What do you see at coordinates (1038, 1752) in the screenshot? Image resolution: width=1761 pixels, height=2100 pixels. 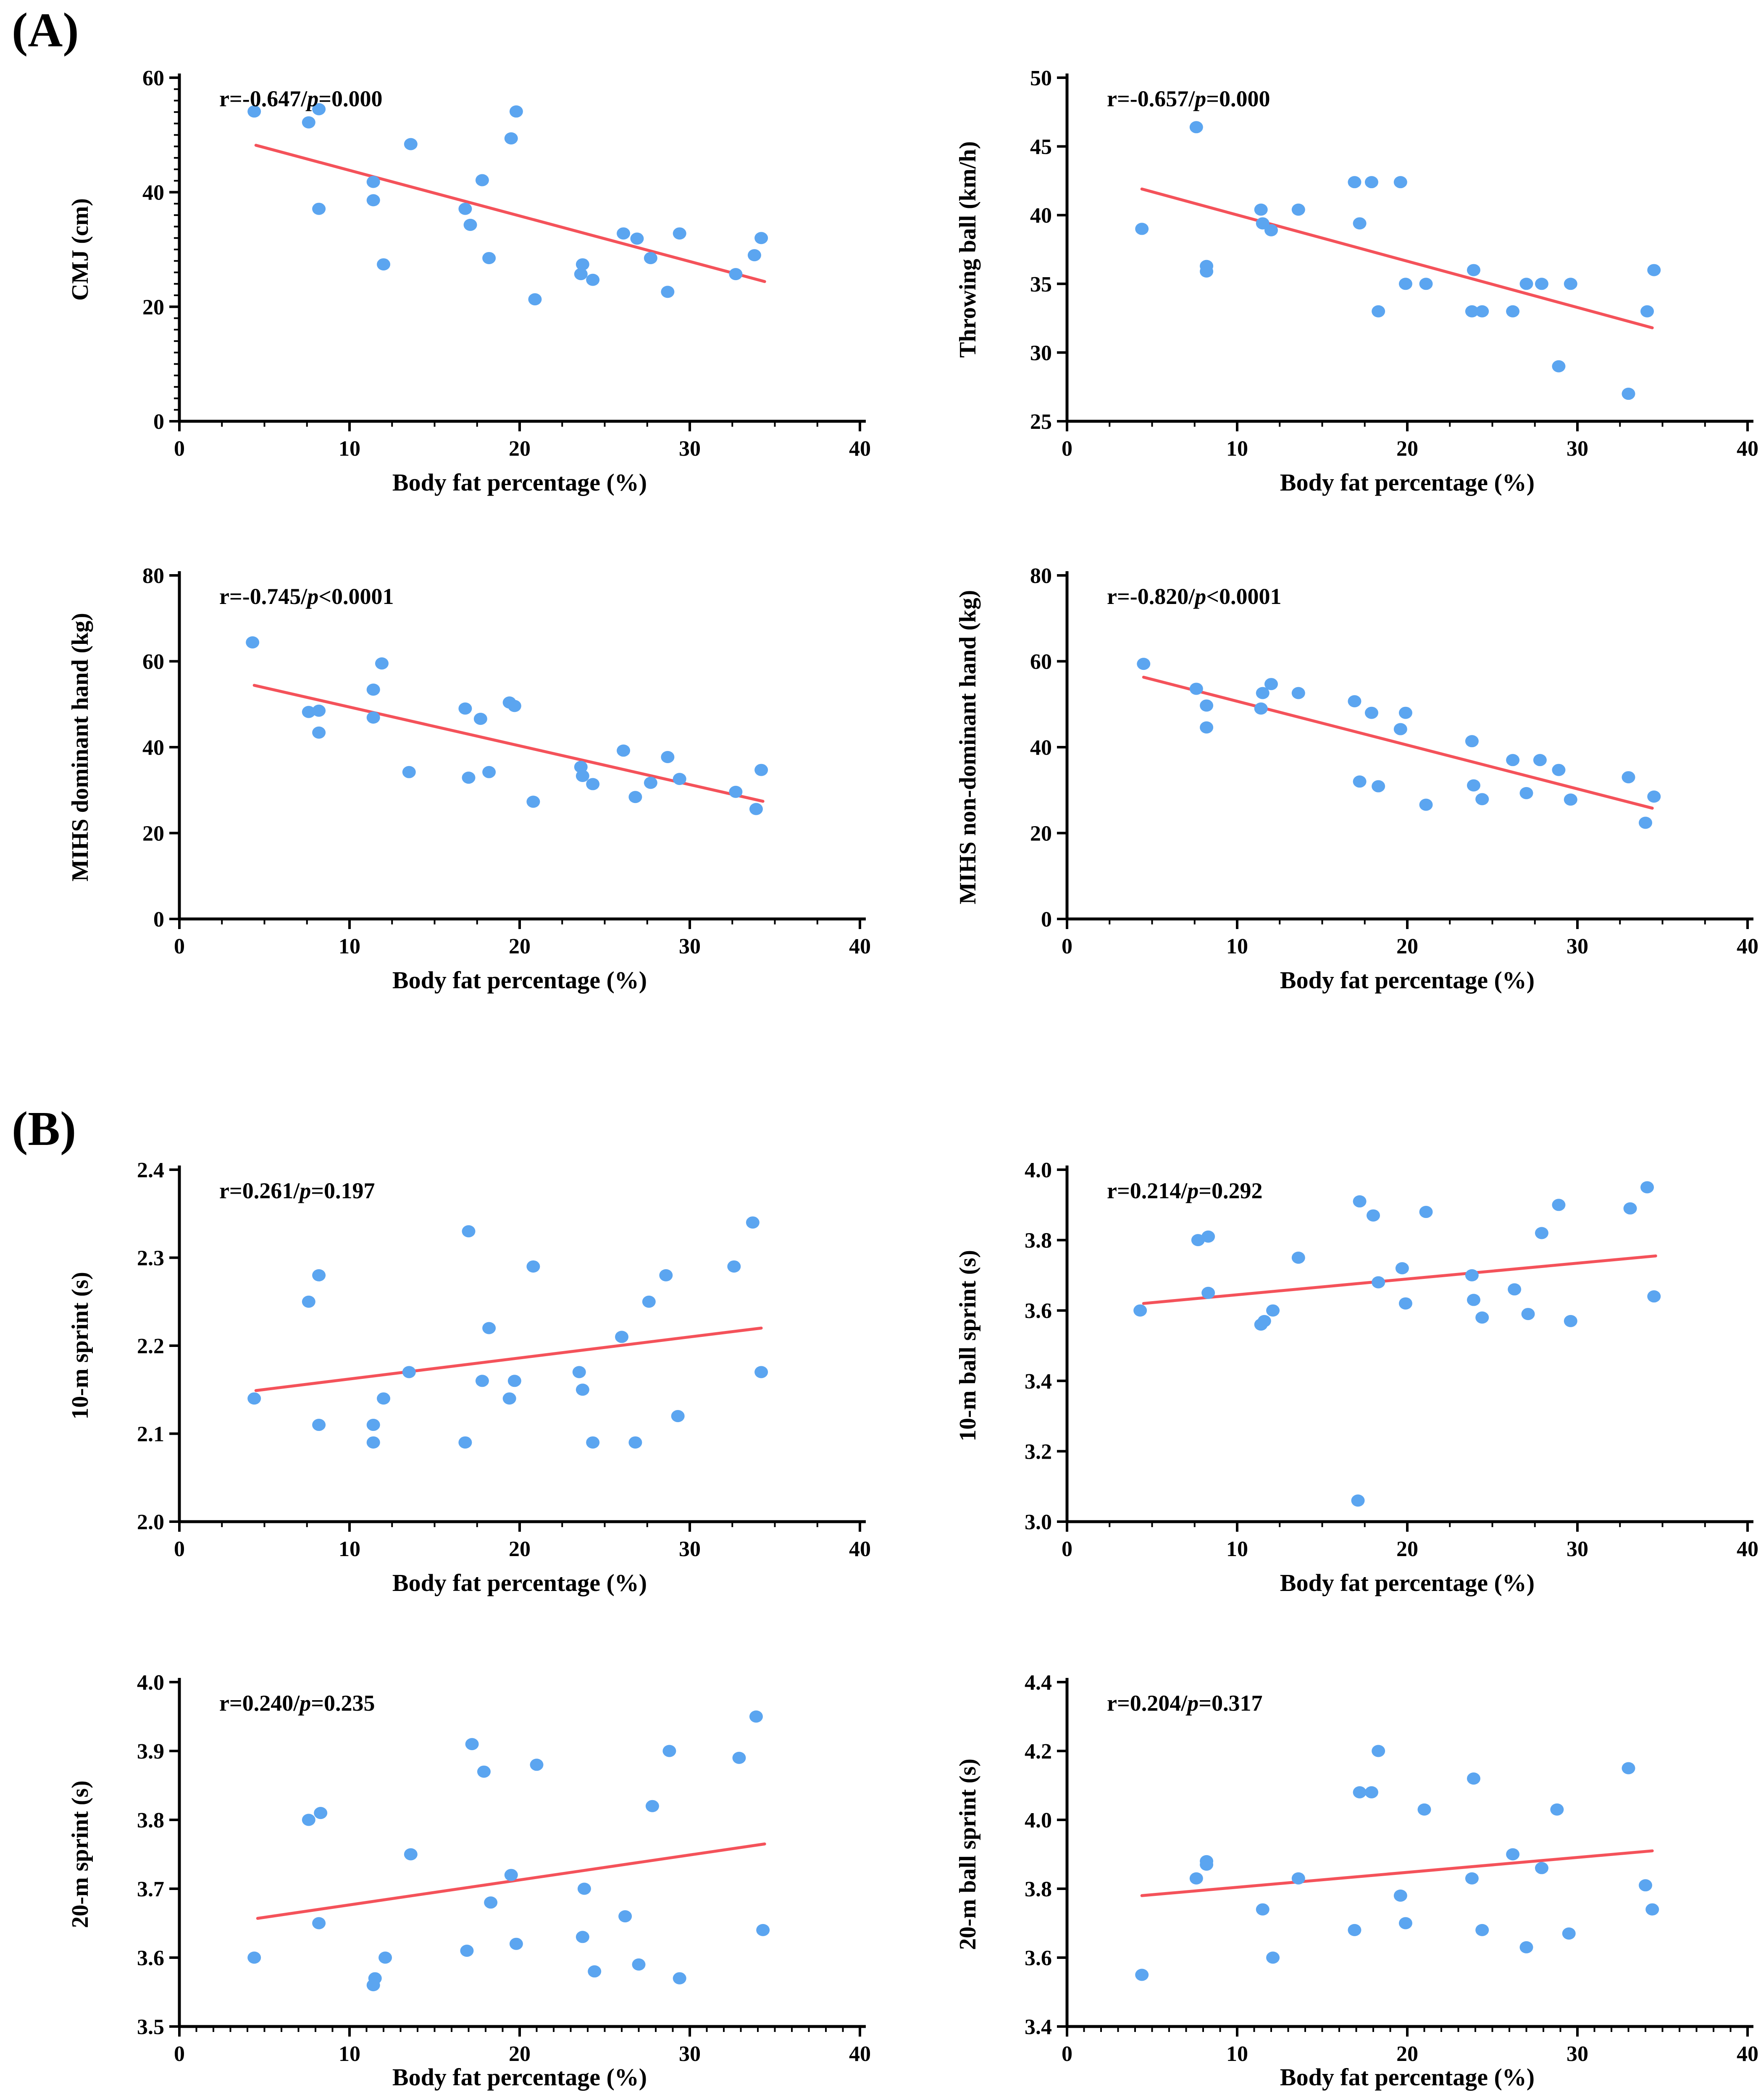 I see `y-tick-label: 4.2` at bounding box center [1038, 1752].